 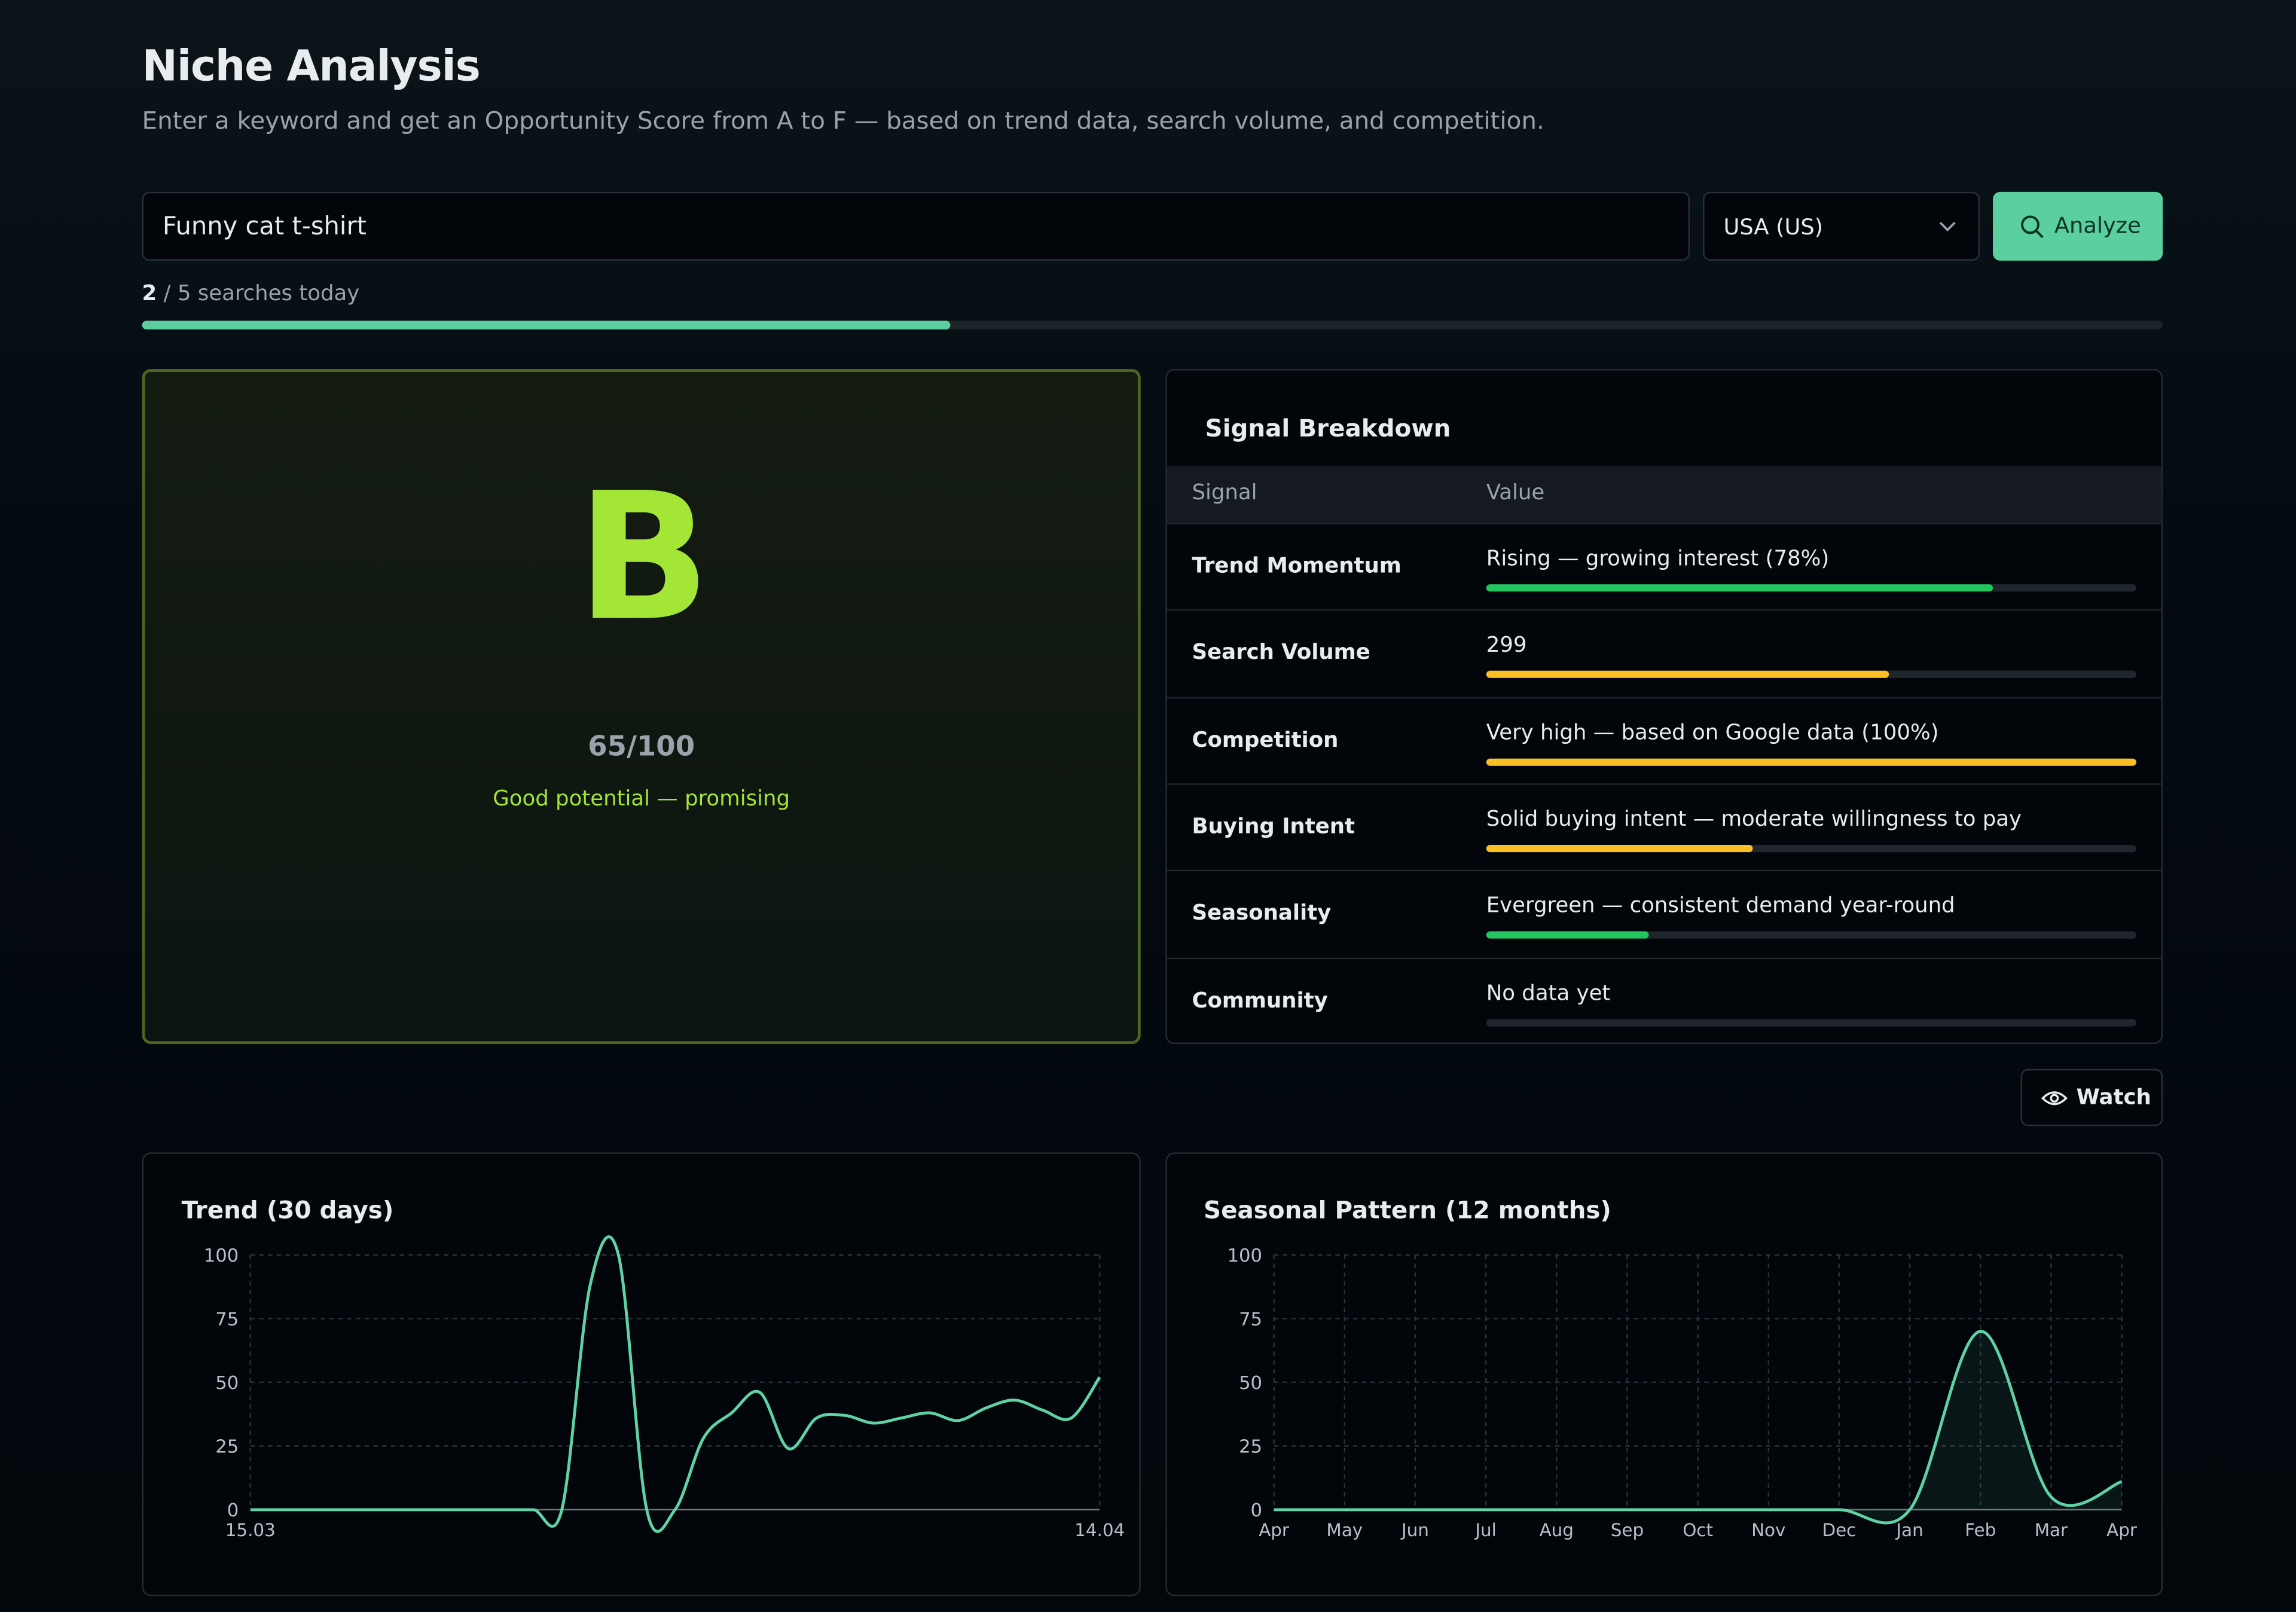 What do you see at coordinates (1947, 226) in the screenshot?
I see `chevron-icon` at bounding box center [1947, 226].